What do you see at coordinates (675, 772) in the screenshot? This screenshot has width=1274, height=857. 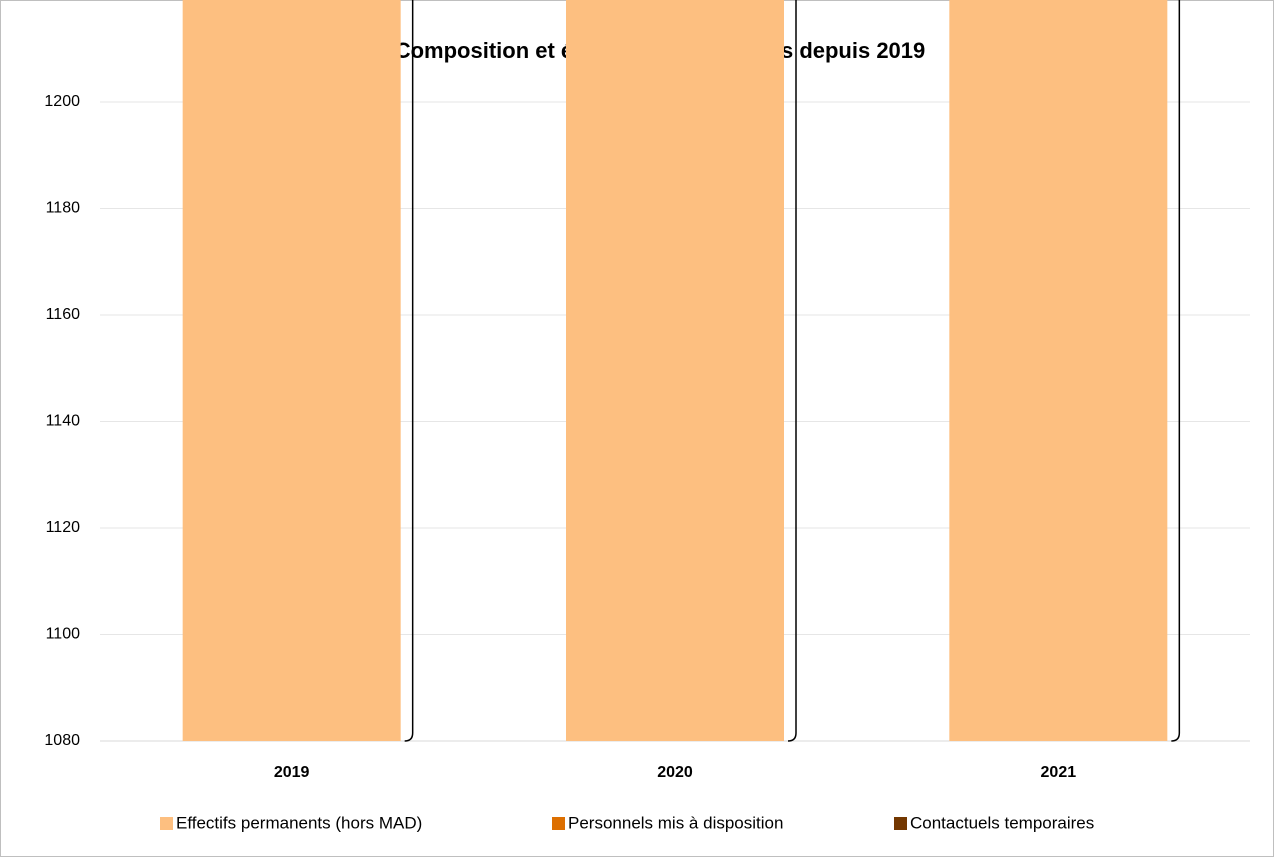 I see `x-tick-label: 2020` at bounding box center [675, 772].